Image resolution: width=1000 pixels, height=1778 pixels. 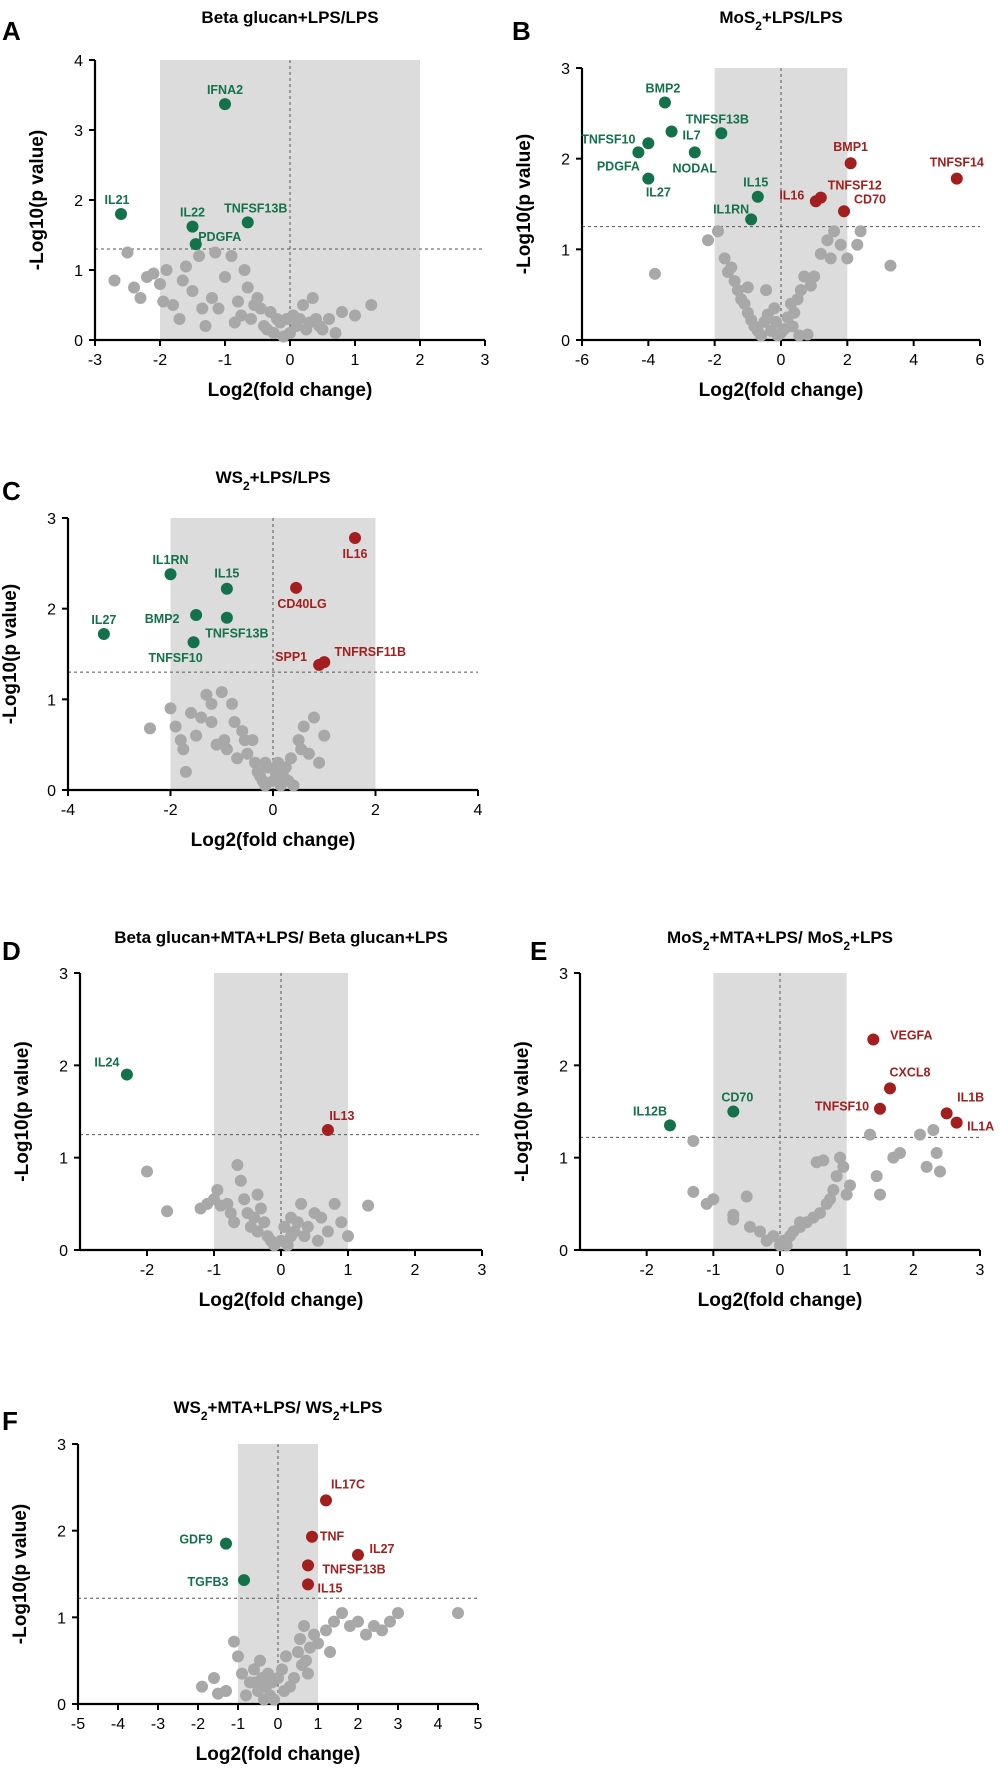 I want to click on panel-e-label-tnfsf10: TNFSF10, so click(x=842, y=1107).